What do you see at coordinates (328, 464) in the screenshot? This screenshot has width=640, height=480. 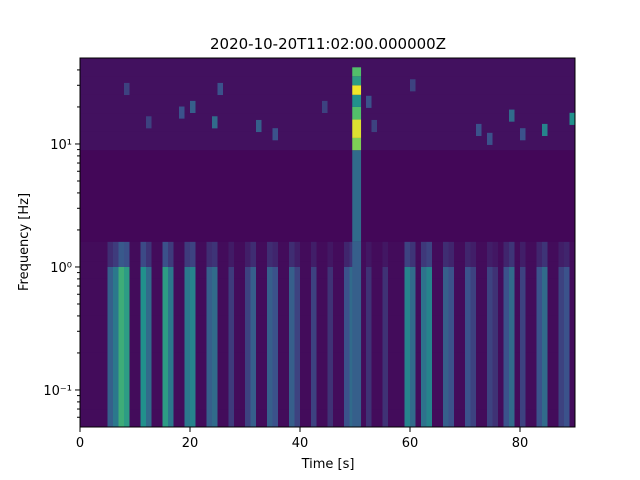 I see `x-axis-label: Time [s]` at bounding box center [328, 464].